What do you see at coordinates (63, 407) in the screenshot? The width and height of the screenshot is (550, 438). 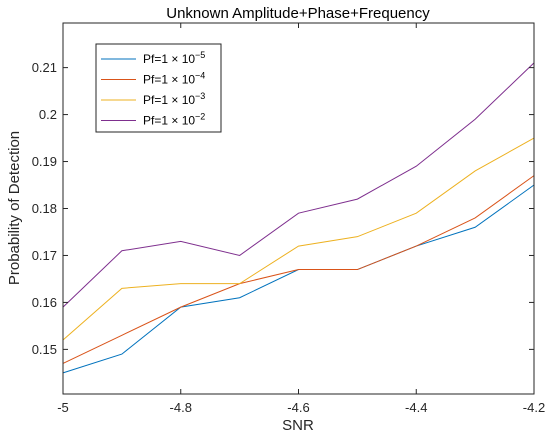 I see `x-tick-label: -5` at bounding box center [63, 407].